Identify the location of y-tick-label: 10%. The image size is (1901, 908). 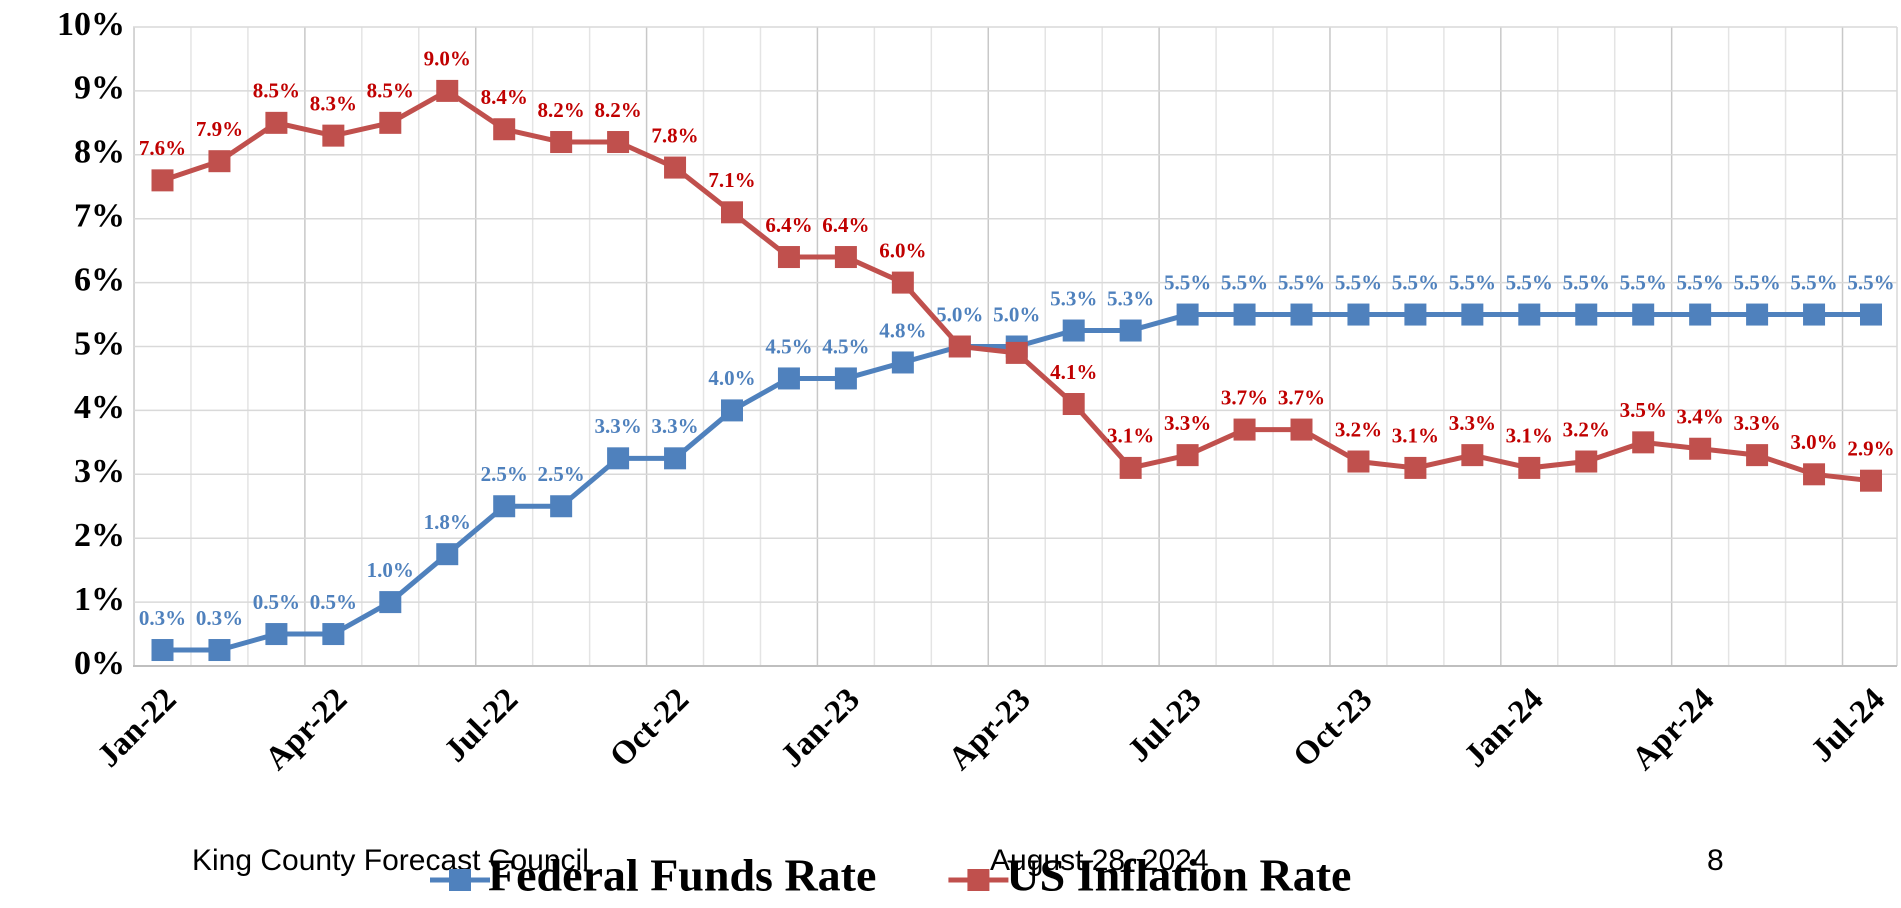
(91, 24).